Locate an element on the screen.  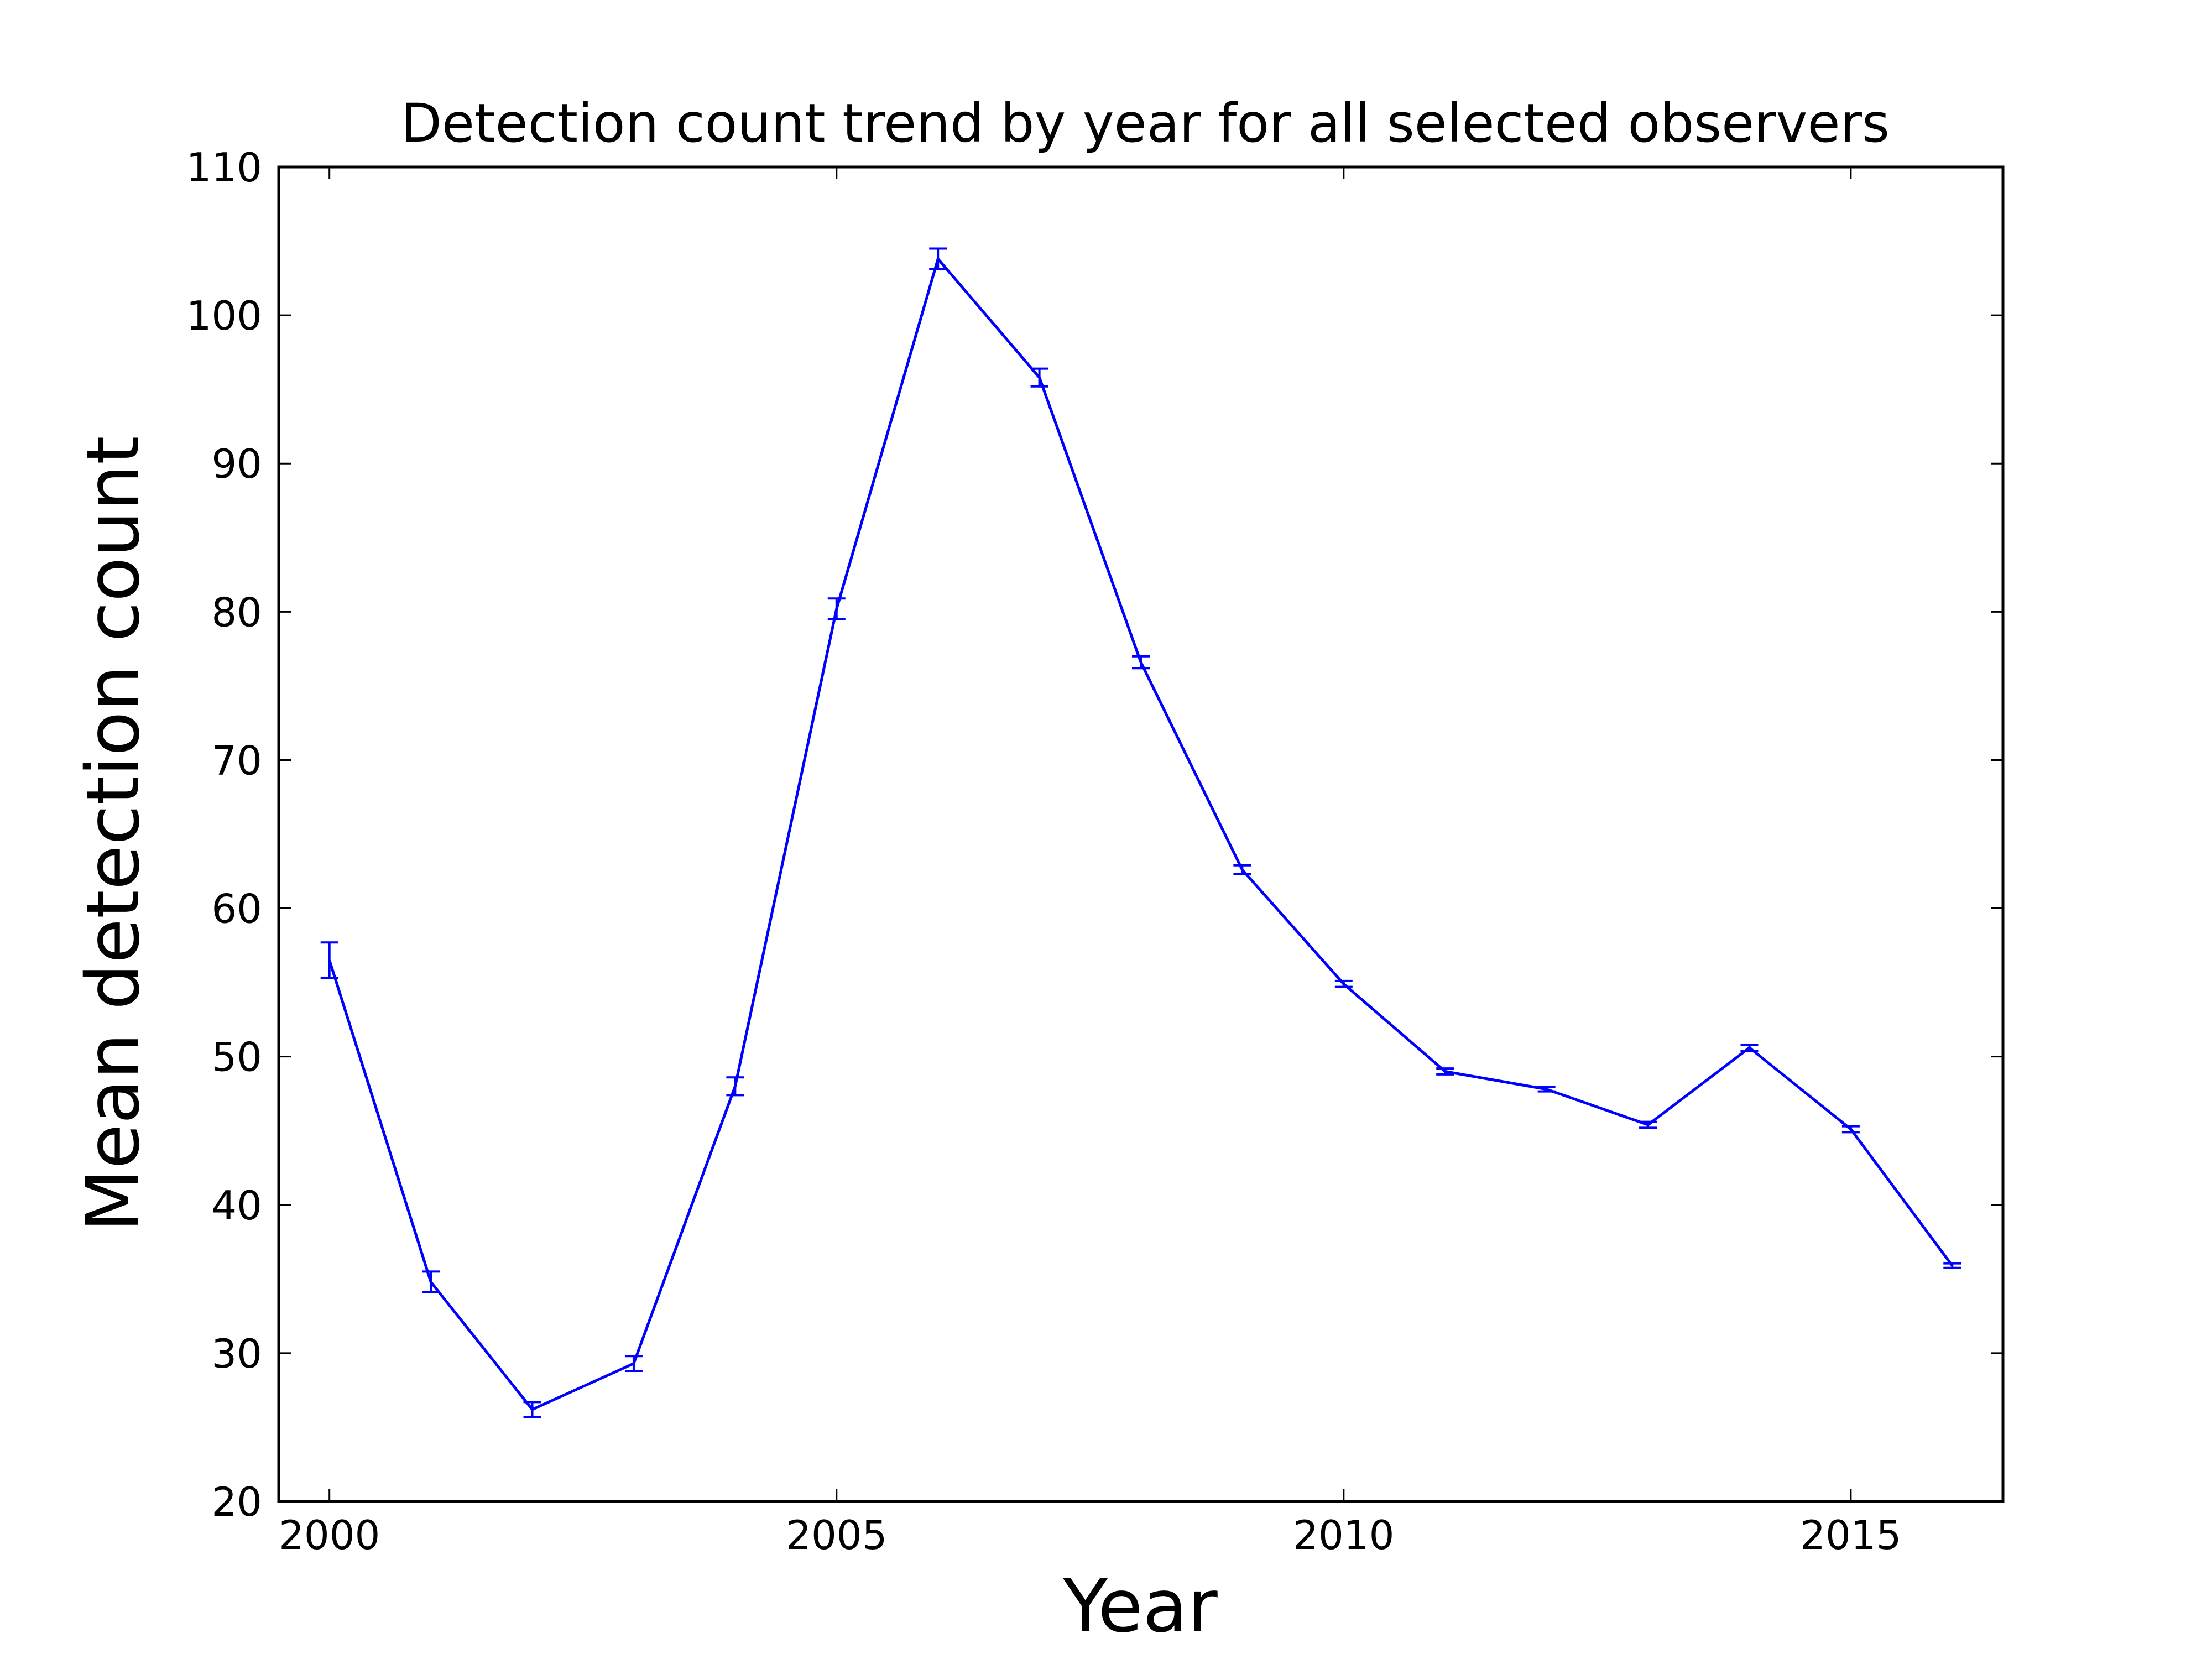
x-tick-label: 2010 is located at coordinates (1344, 1535).